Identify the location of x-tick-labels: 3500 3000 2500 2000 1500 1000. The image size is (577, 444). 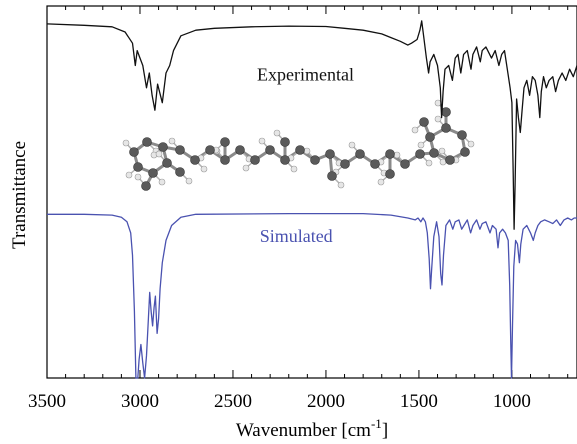
(279, 401).